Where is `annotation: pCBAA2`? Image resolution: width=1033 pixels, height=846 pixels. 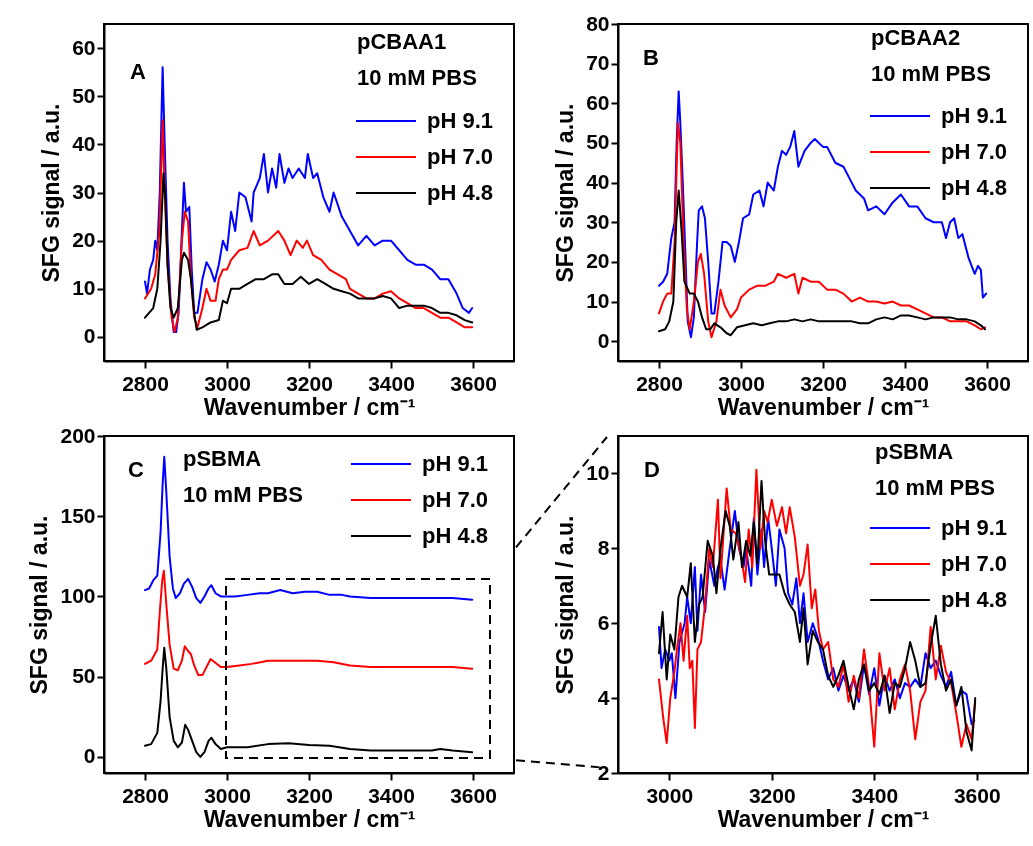
annotation: pCBAA2 is located at coordinates (916, 37).